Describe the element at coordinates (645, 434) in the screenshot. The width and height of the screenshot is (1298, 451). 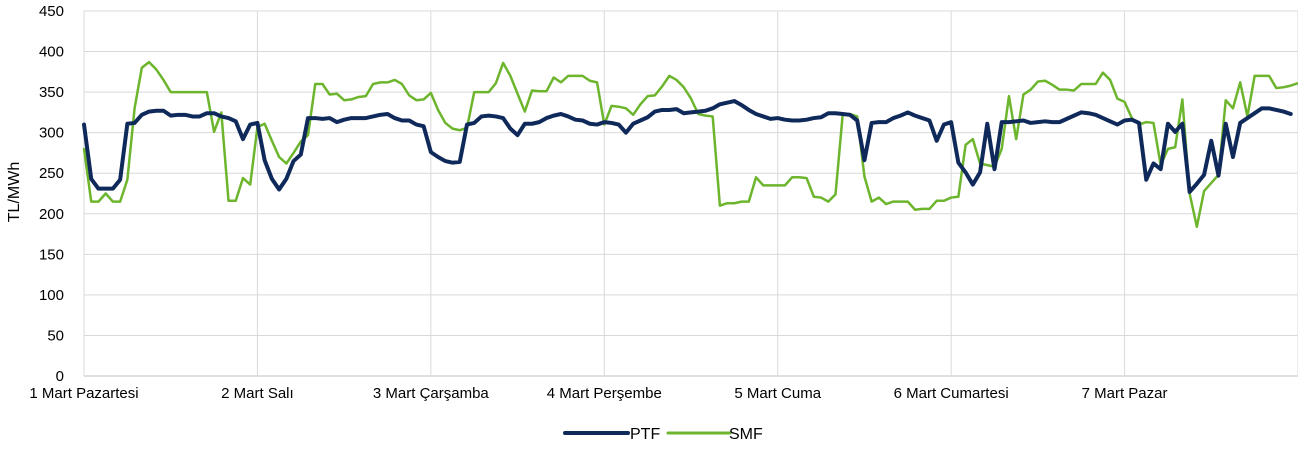
I see `legend-label: PTF` at that location.